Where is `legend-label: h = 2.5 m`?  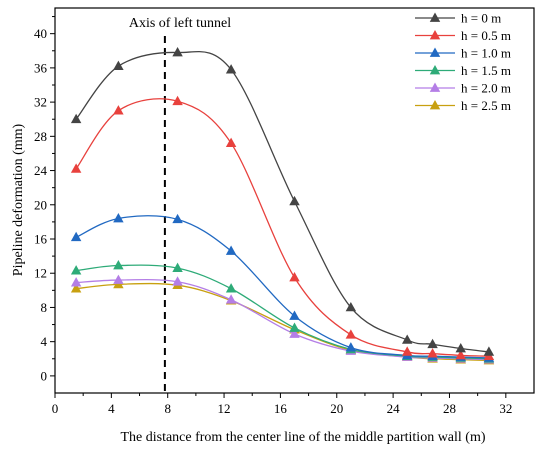 legend-label: h = 2.5 m is located at coordinates (486, 105).